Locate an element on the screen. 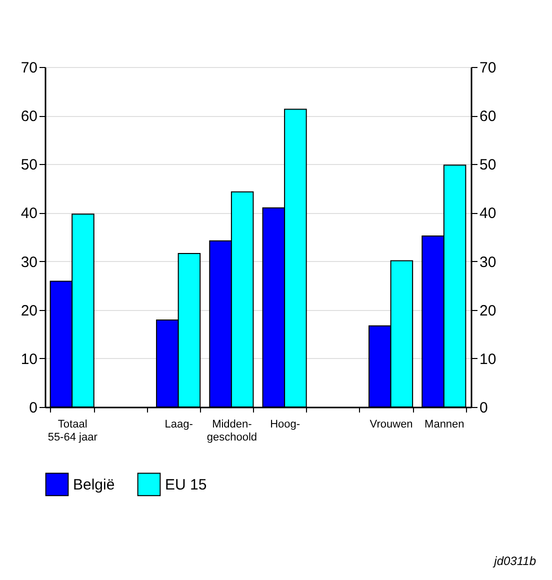 The image size is (552, 580). y-tick-label: 40 is located at coordinates (29, 213).